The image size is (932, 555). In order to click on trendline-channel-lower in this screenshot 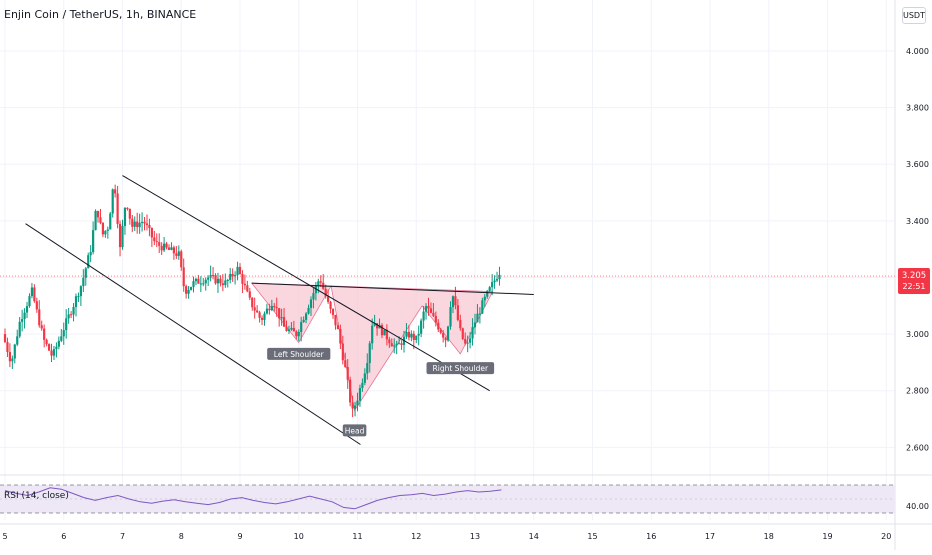, I will do `click(193, 334)`.